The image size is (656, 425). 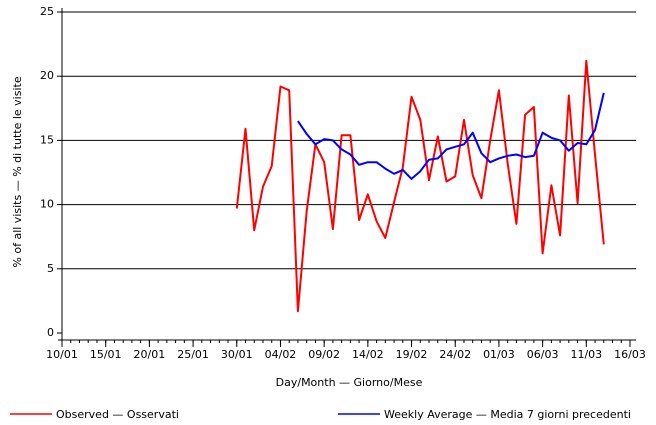 What do you see at coordinates (368, 354) in the screenshot?
I see `x-tick-label: 14/02` at bounding box center [368, 354].